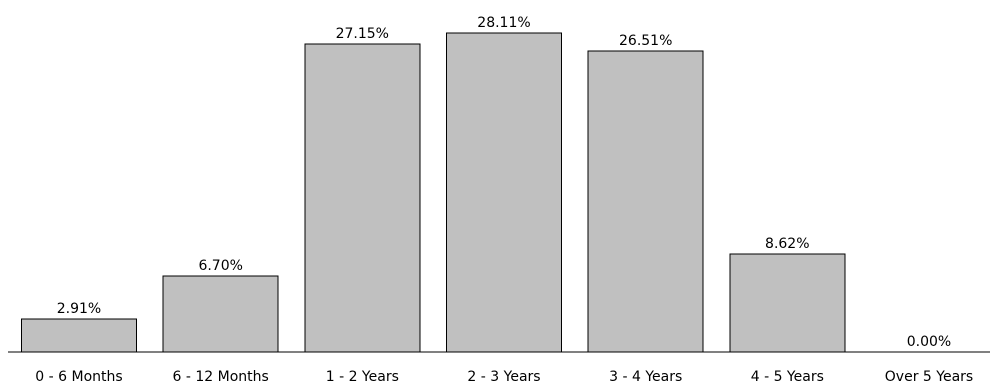 This screenshot has width=998, height=383. Describe the element at coordinates (787, 376) in the screenshot. I see `x-tick-label-5: 4 - 5 Years` at that location.